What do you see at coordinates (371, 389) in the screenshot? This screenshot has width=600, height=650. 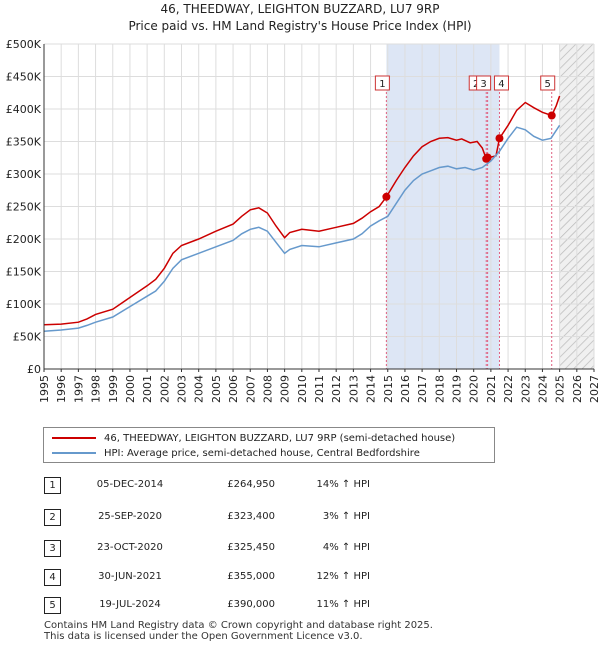 I see `x-tick-label: 2014` at bounding box center [371, 389].